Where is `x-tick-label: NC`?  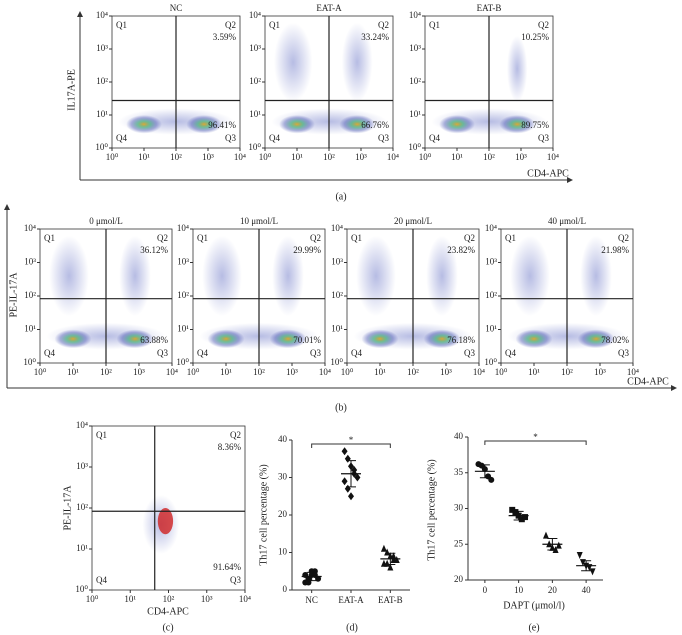
x-tick-label: NC is located at coordinates (311, 600).